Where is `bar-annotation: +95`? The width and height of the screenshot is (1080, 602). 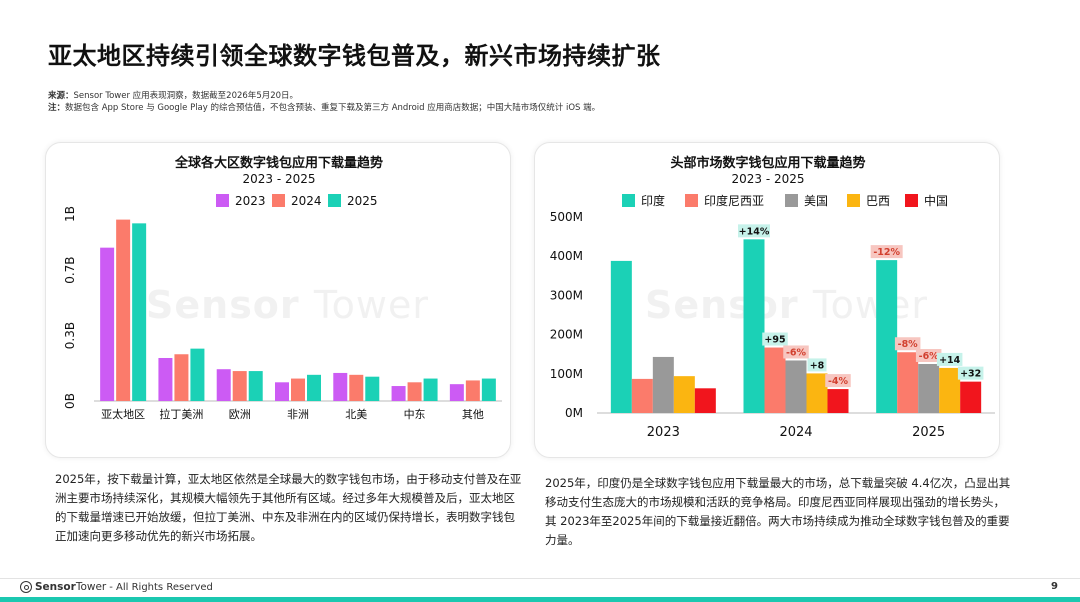
bar-annotation: +95 is located at coordinates (774, 340).